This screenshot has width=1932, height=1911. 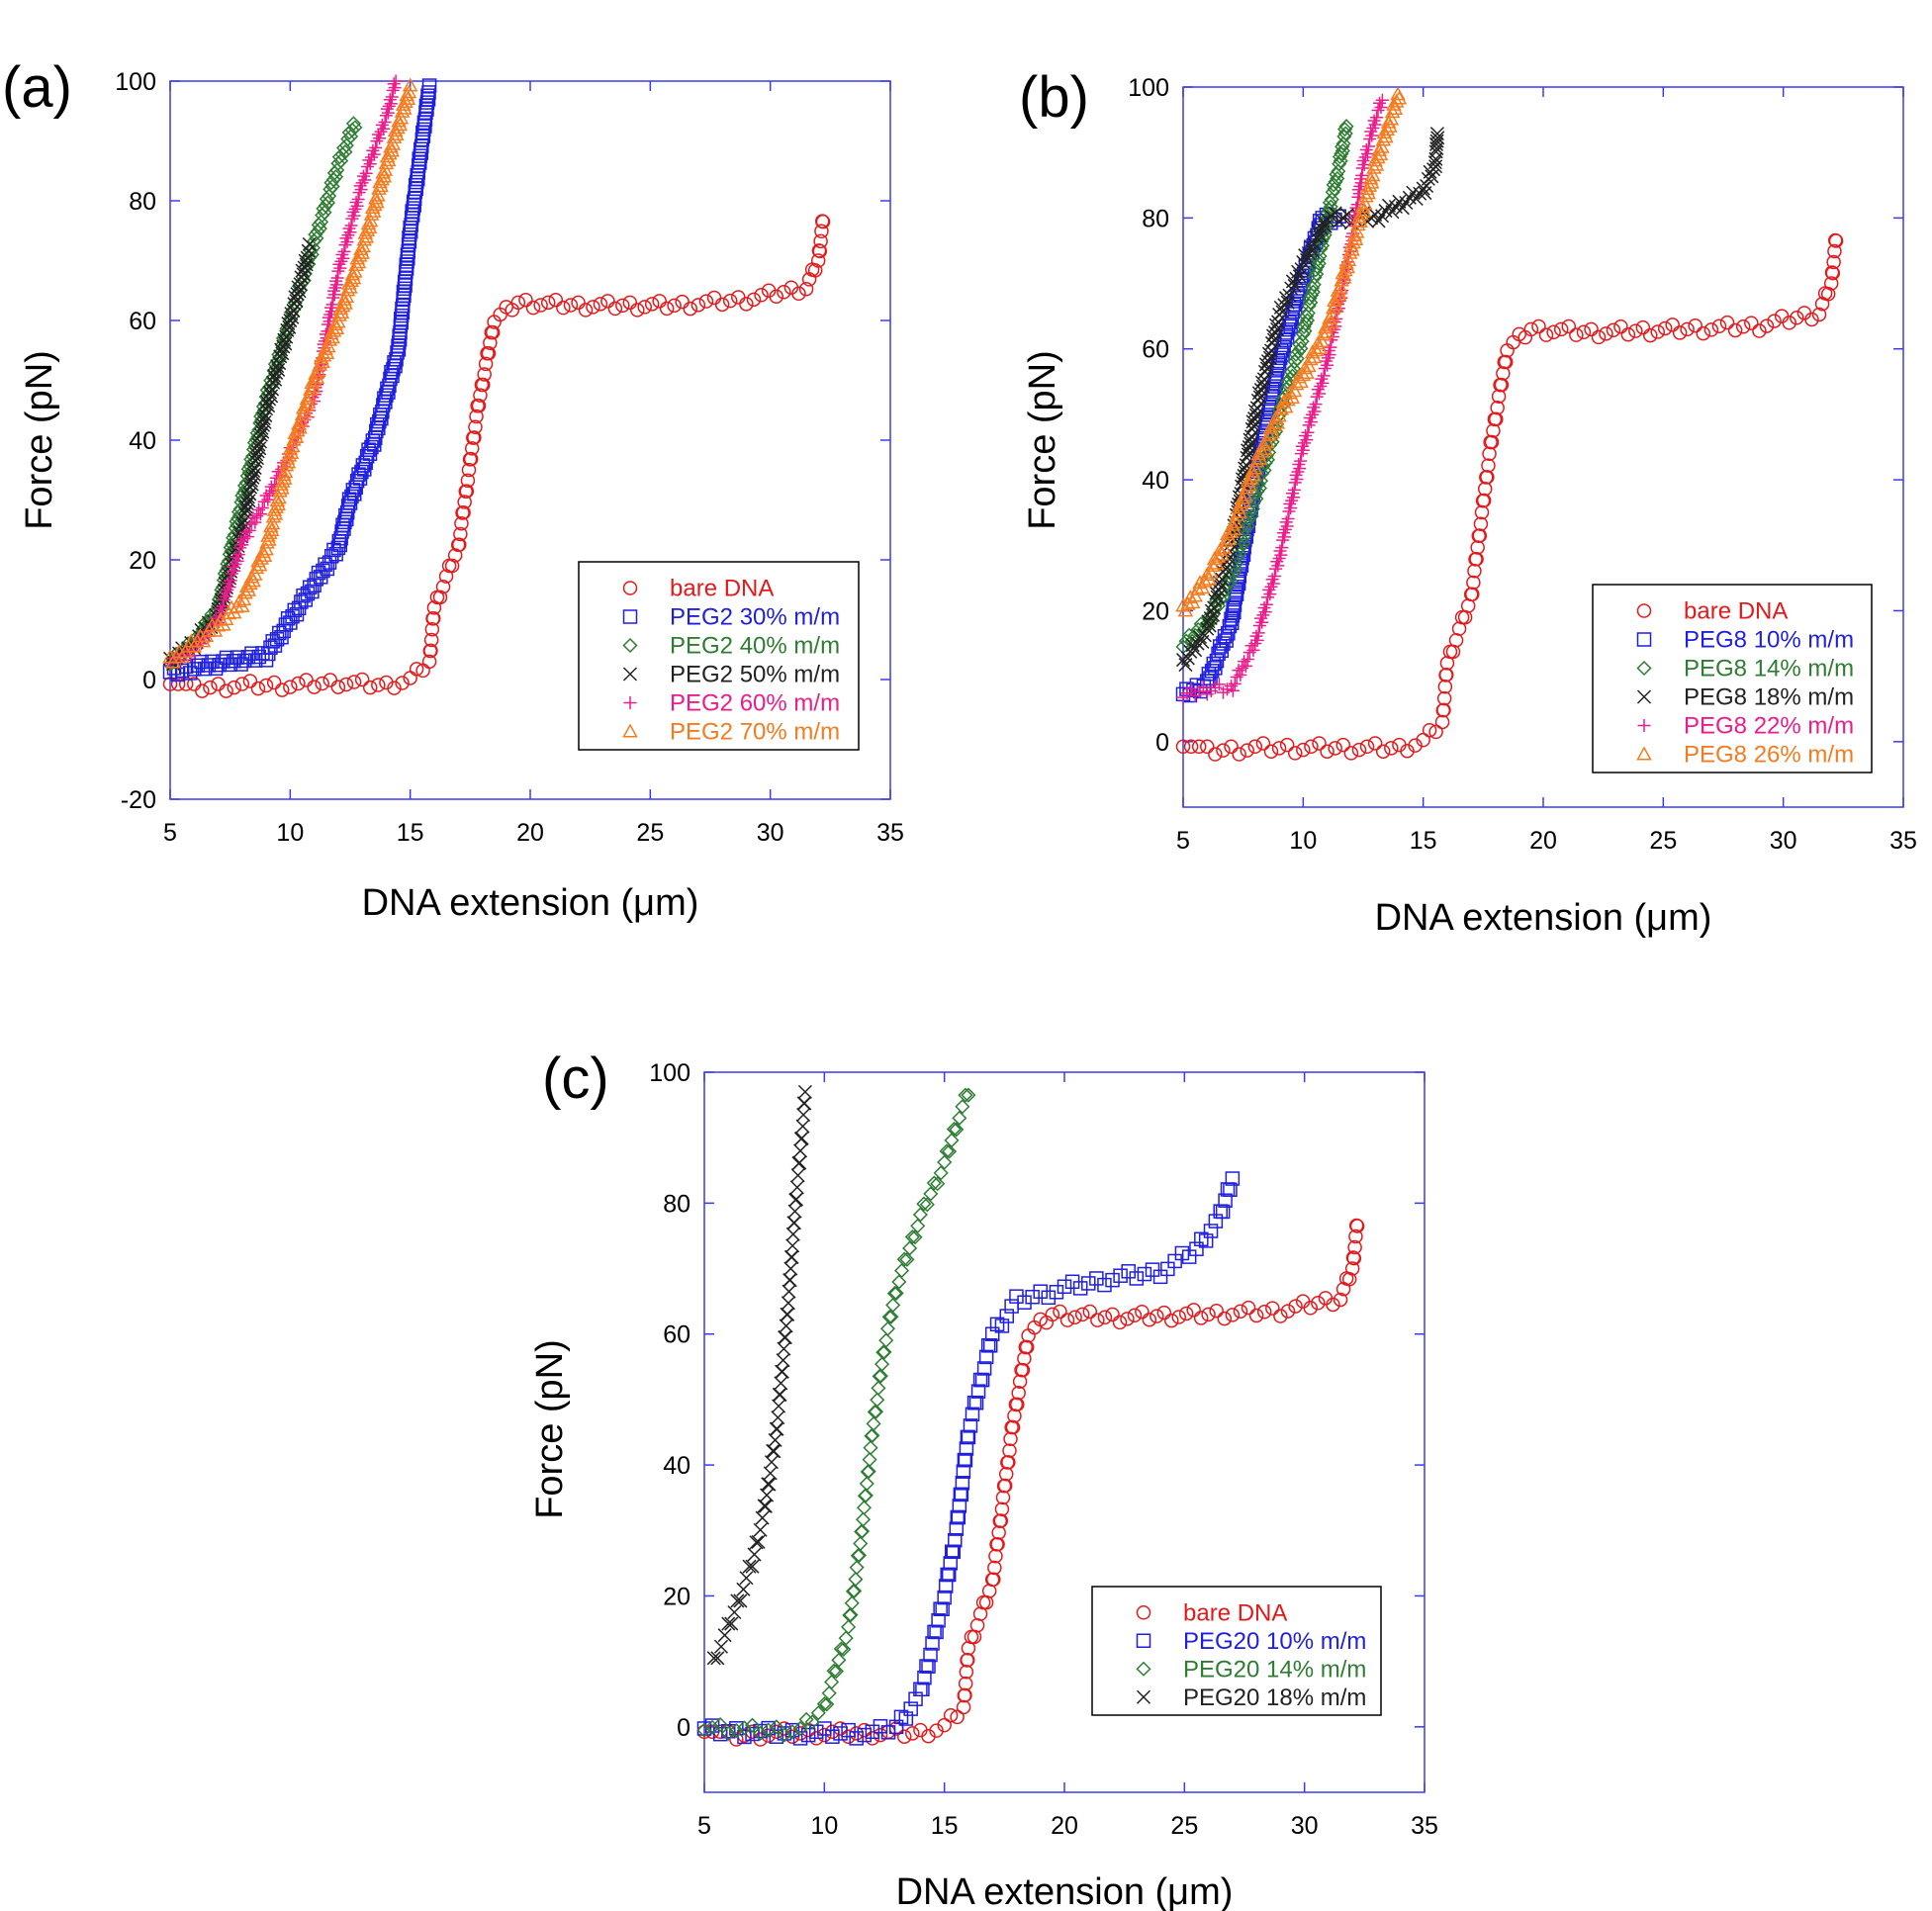 I want to click on x-tick-label: 30, so click(x=1784, y=841).